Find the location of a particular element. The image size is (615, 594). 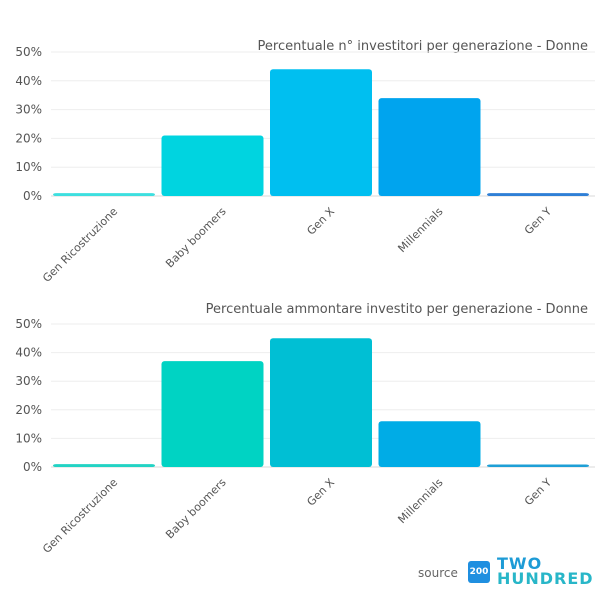

two-hundred-logo-icon: 200 is located at coordinates (479, 572).